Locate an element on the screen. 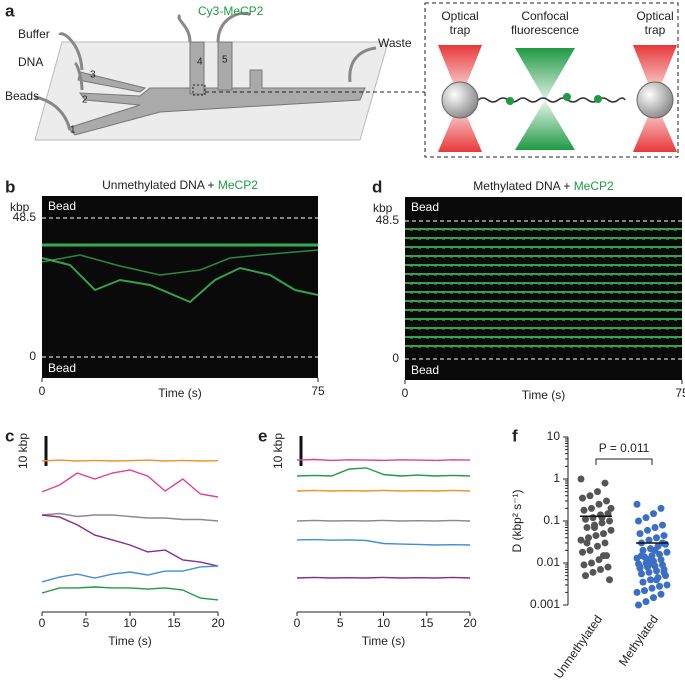 Image resolution: width=685 pixels, height=684 pixels. flow-cell is located at coordinates (229, 76).